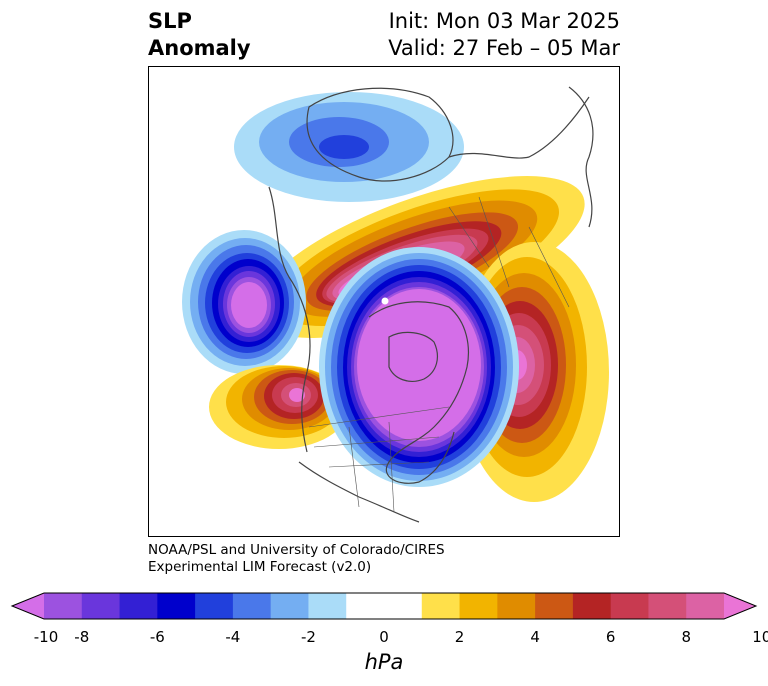  What do you see at coordinates (199, 35) in the screenshot?
I see `map-title: SLP Anomaly` at bounding box center [199, 35].